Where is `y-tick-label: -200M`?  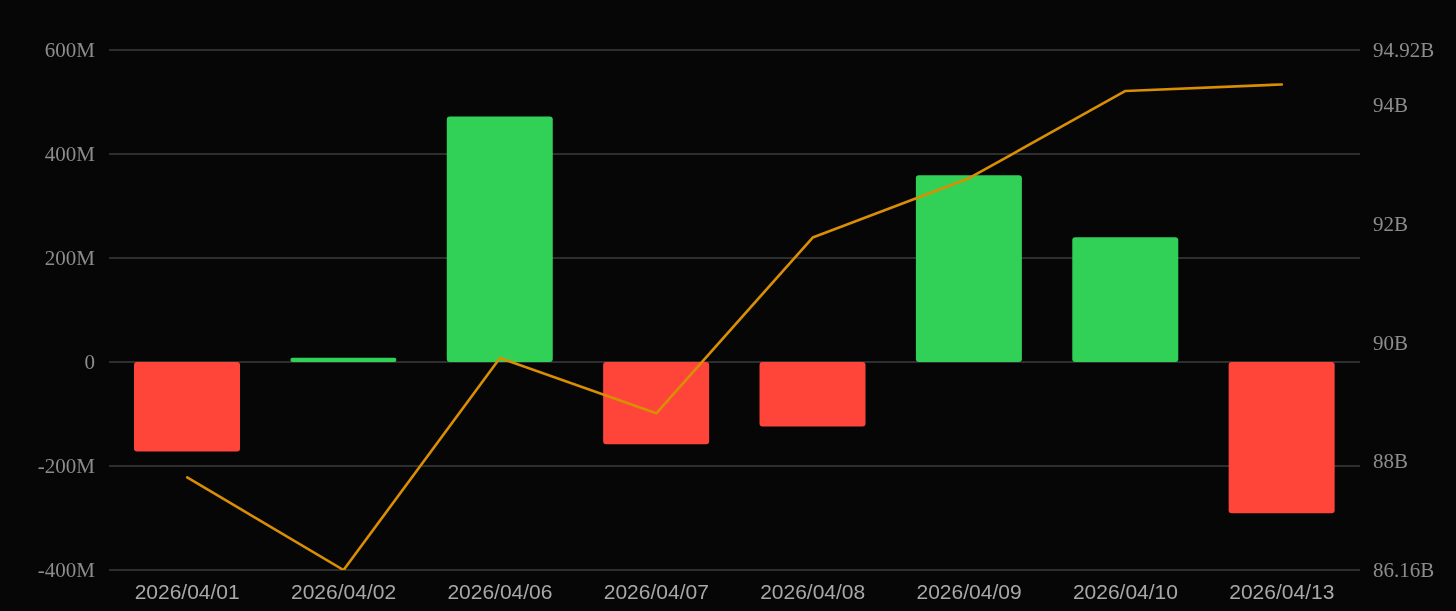 y-tick-label: -200M is located at coordinates (66, 466).